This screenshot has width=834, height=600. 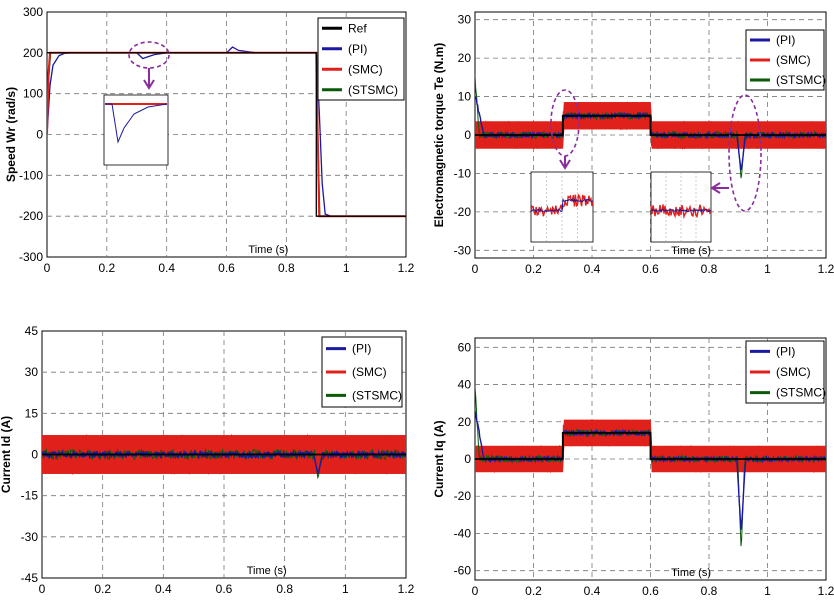 I want to click on series-ref-line, so click(x=226, y=134).